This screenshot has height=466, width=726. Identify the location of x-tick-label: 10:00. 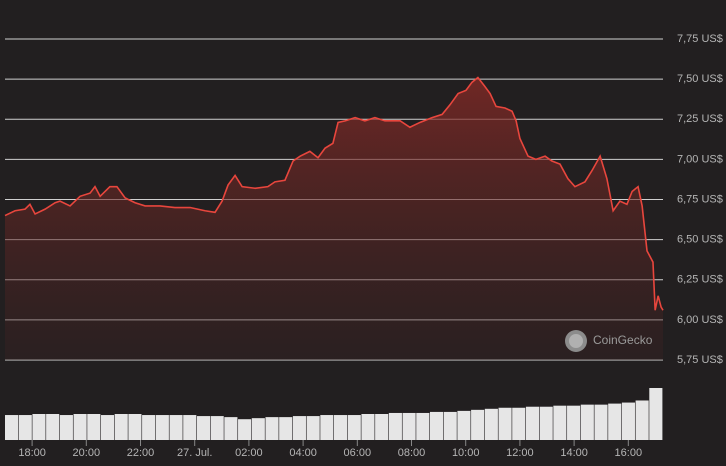
(466, 453).